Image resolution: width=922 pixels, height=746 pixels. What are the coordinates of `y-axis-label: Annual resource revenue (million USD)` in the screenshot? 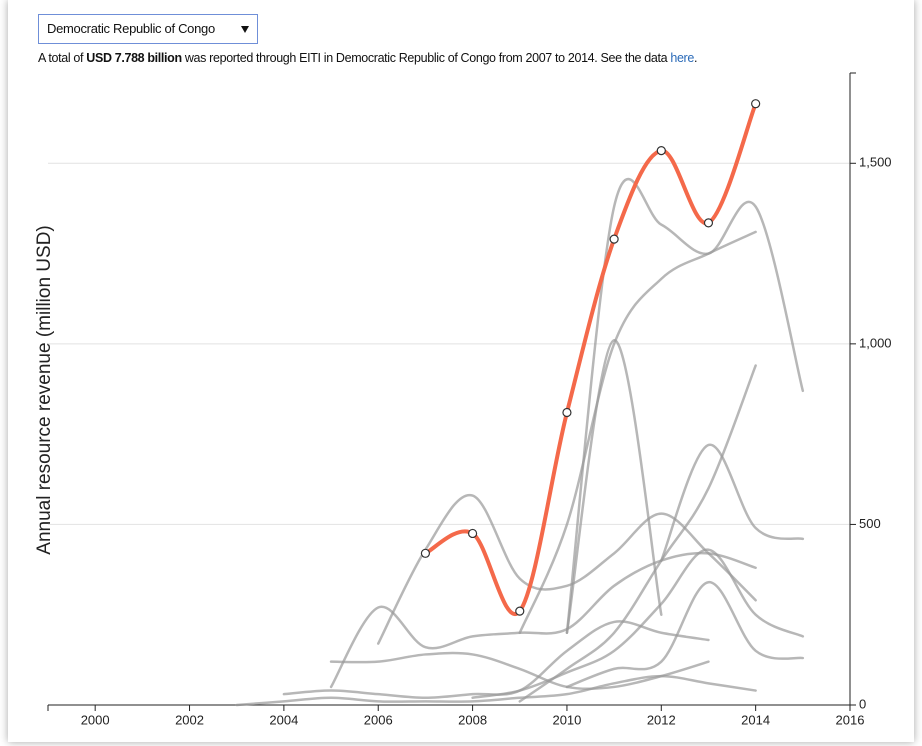 It's located at (44, 389).